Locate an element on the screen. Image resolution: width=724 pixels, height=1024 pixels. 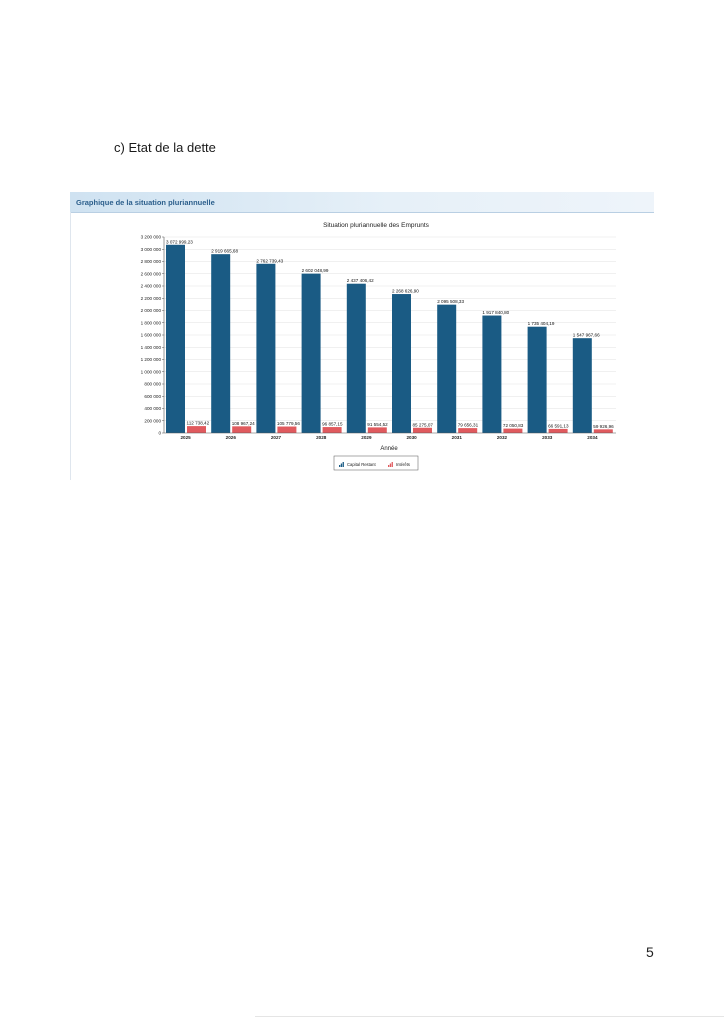
gridlines is located at coordinates (390, 328).